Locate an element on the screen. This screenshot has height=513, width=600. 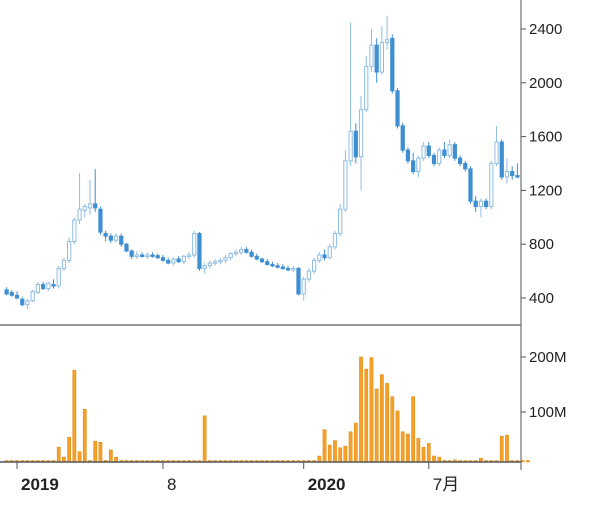
price-tick-label: 1600 is located at coordinates (545, 137).